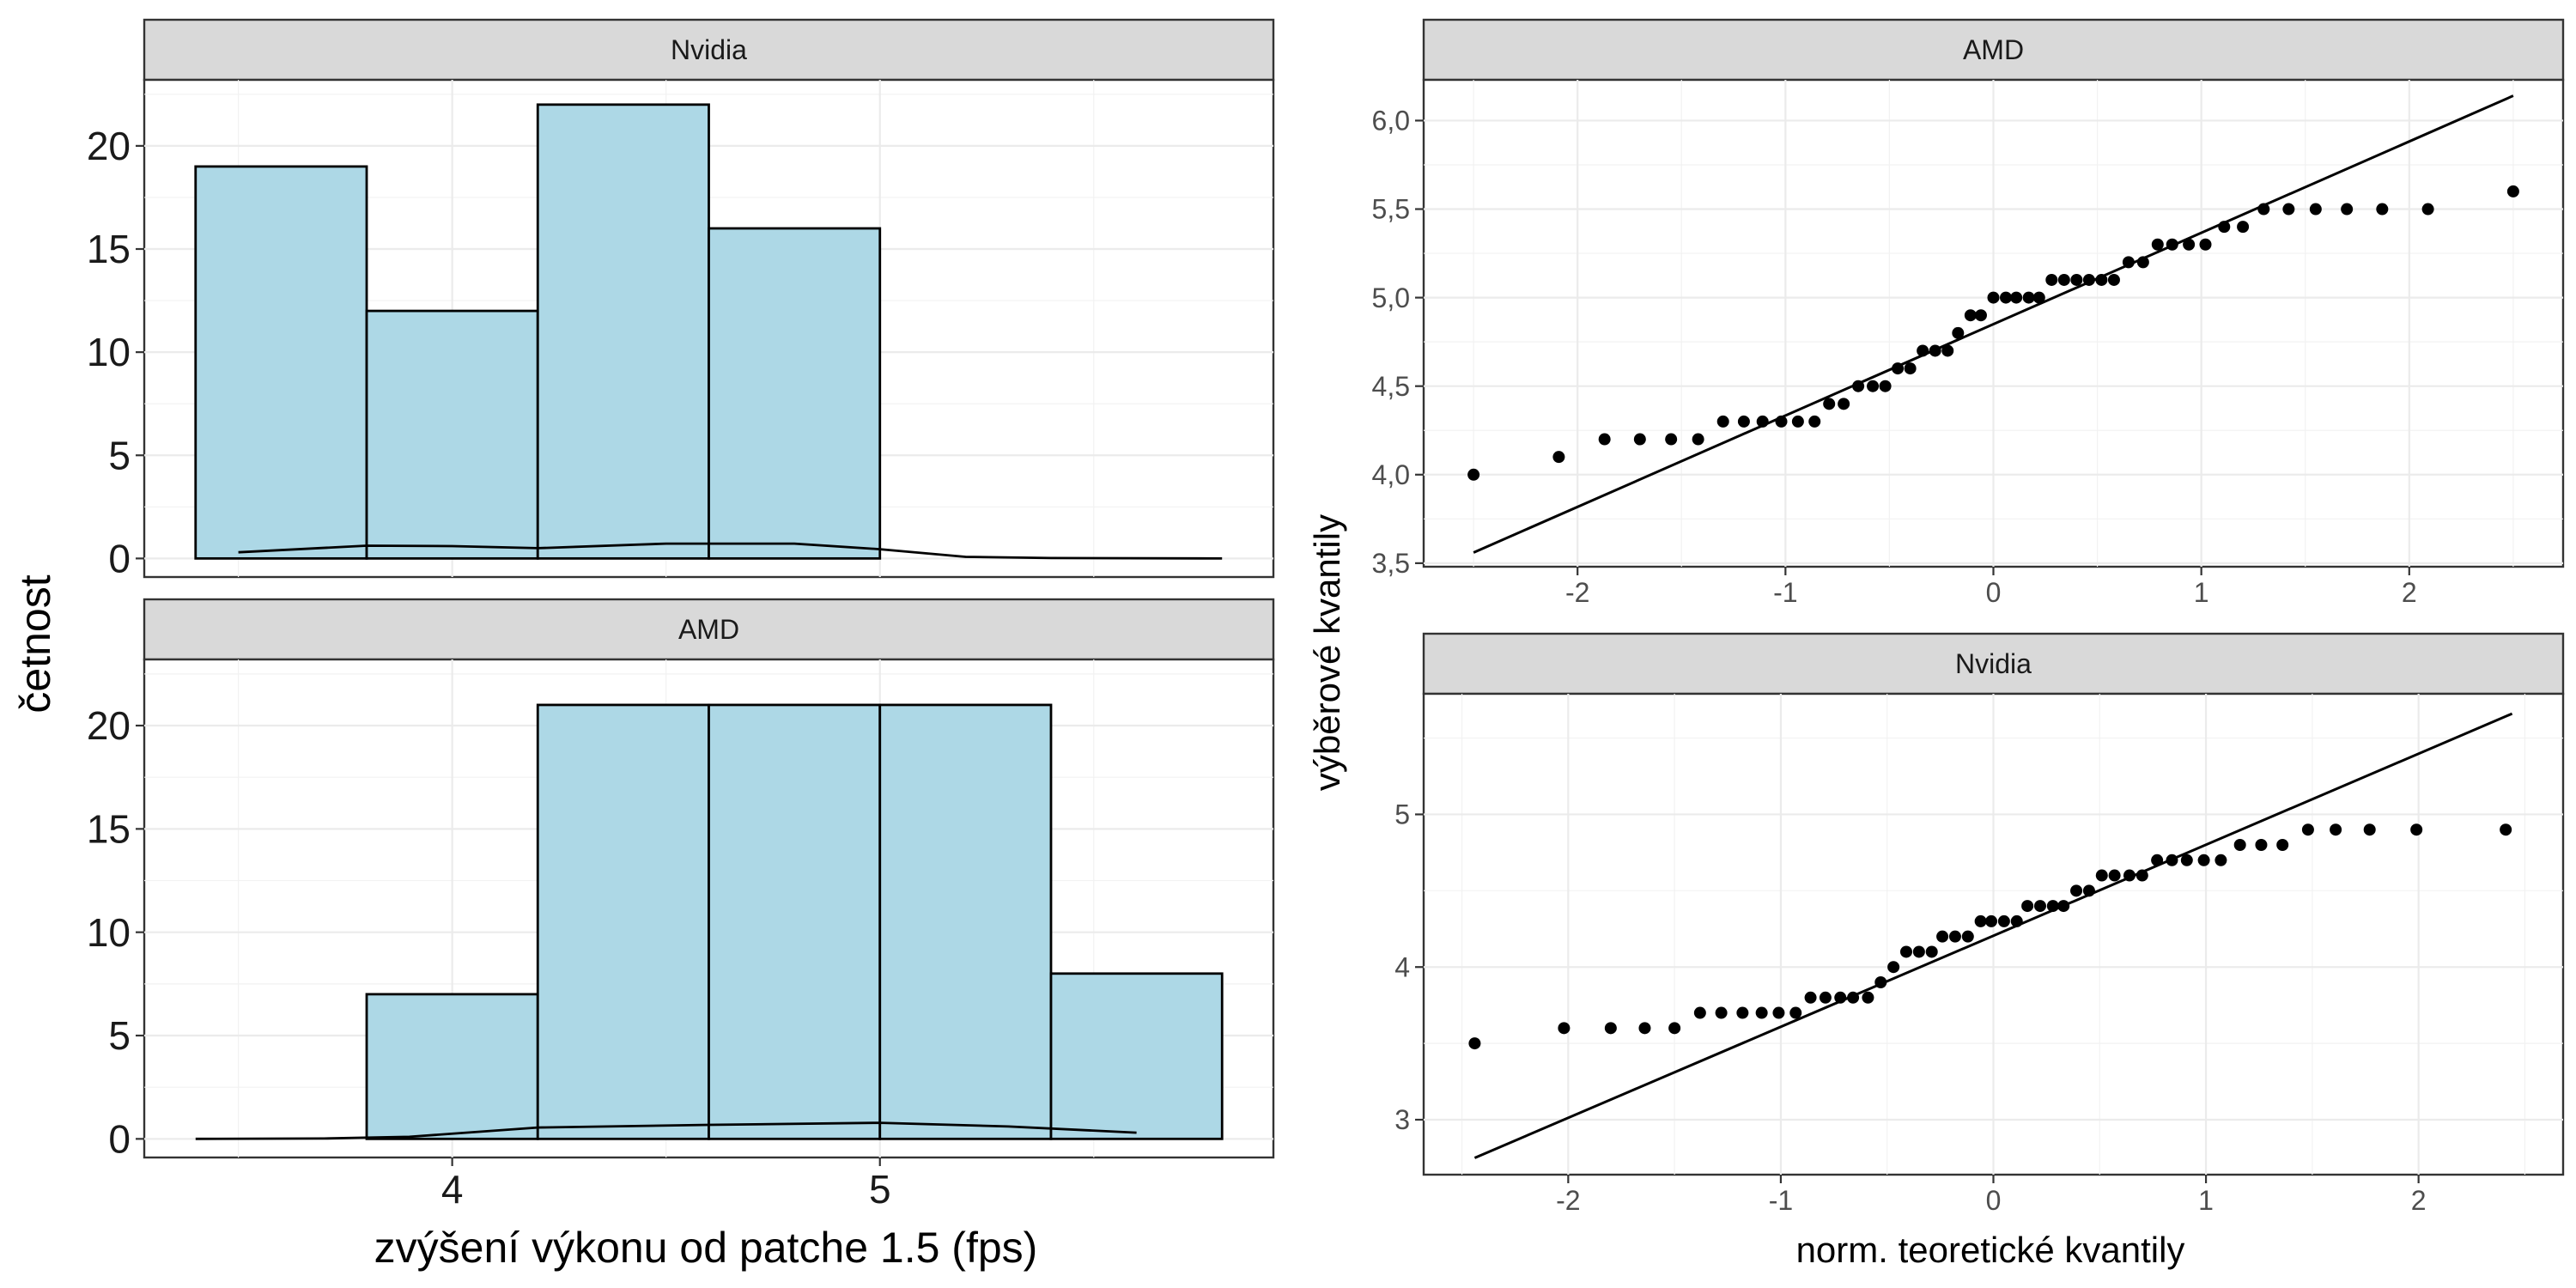  I want to click on hist-x-axis-title: zvýšení výkonu od patche 1.5 (fps), so click(706, 1248).